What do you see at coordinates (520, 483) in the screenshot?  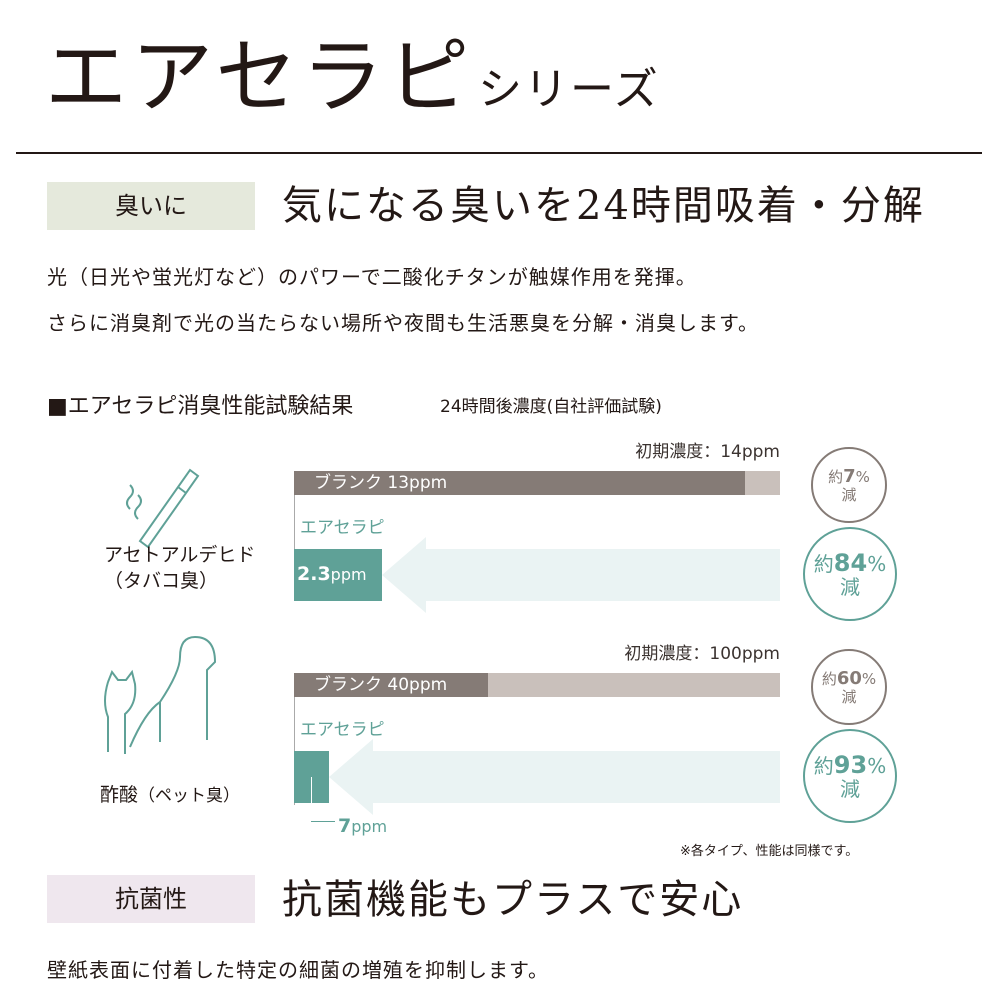 I see `blank-bar: ブランク 13ppm` at bounding box center [520, 483].